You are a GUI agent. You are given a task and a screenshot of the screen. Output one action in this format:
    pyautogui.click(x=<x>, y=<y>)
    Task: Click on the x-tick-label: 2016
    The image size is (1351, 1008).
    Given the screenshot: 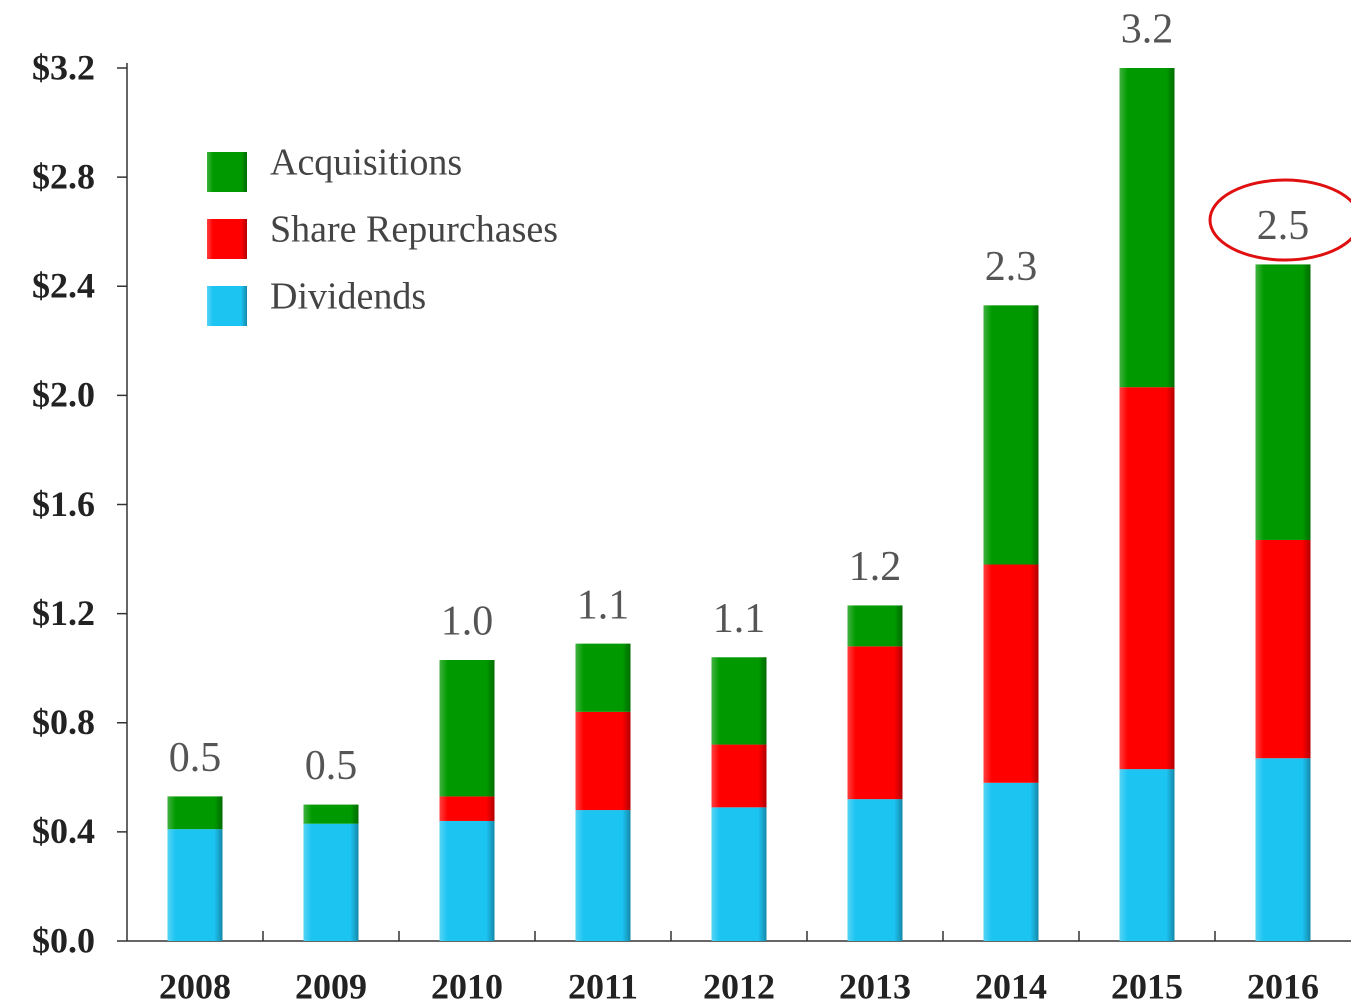 What is the action you would take?
    pyautogui.click(x=1283, y=986)
    